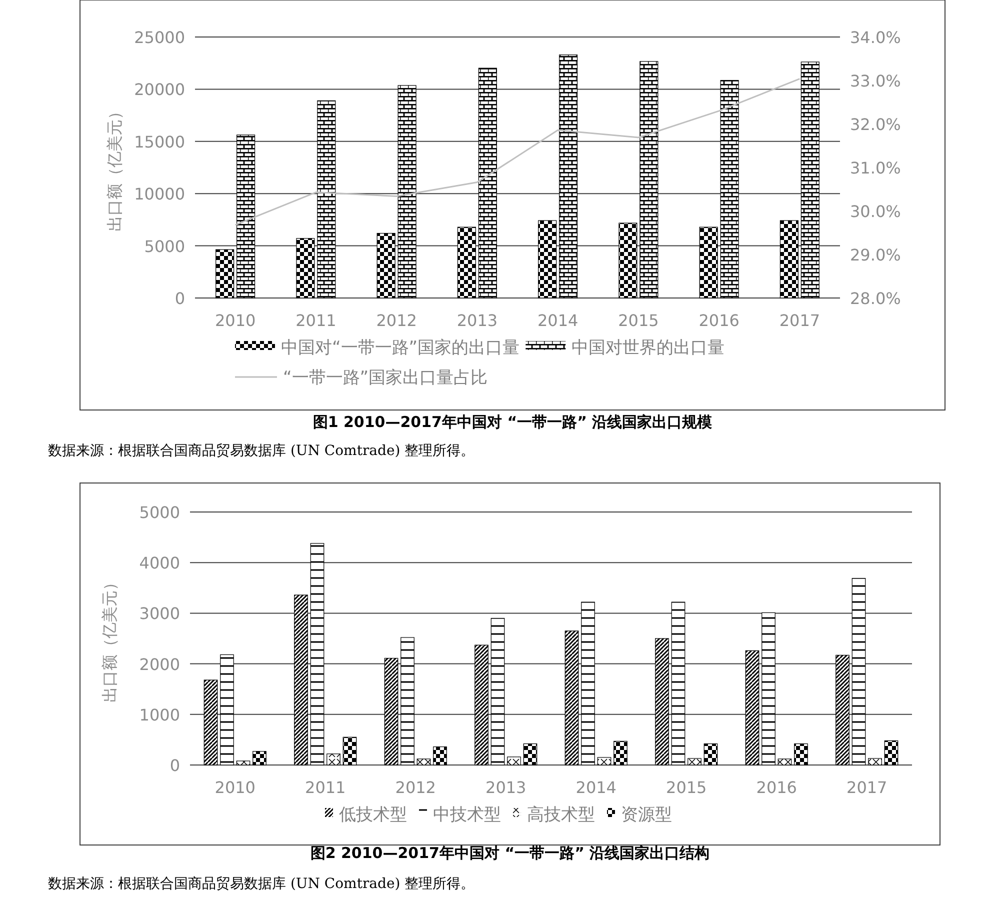 The width and height of the screenshot is (1000, 908). What do you see at coordinates (875, 37) in the screenshot?
I see `y2-tick-label: 34.0%` at bounding box center [875, 37].